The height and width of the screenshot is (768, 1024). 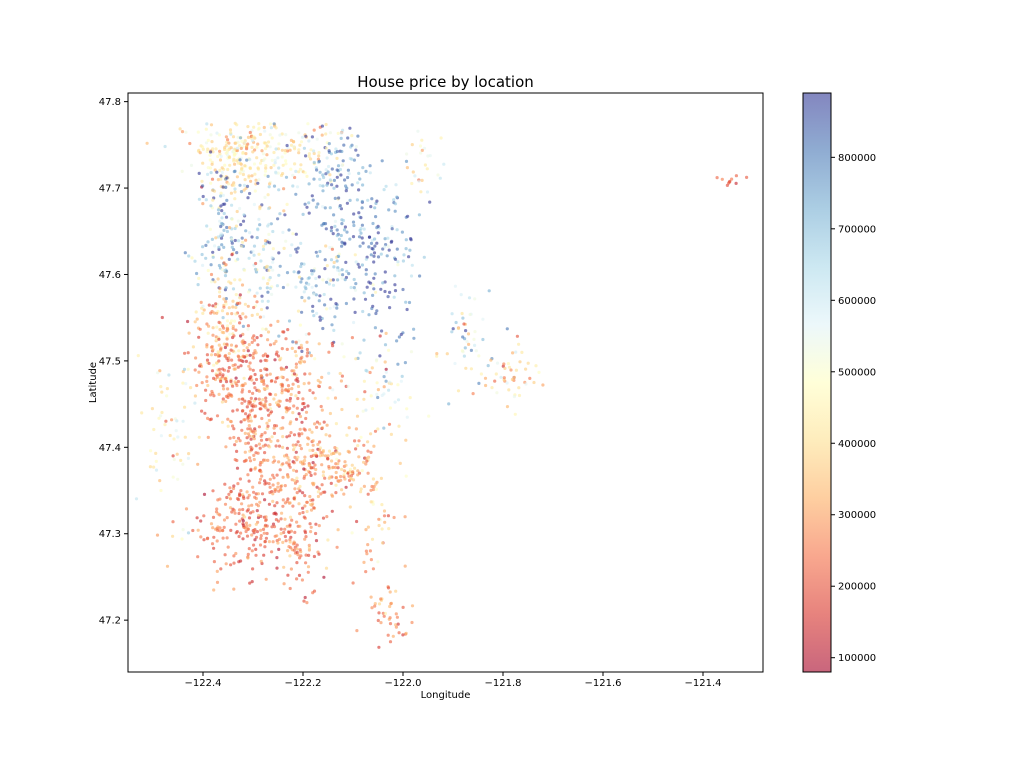 What do you see at coordinates (857, 587) in the screenshot?
I see `colorbar-tick-label: 200000` at bounding box center [857, 587].